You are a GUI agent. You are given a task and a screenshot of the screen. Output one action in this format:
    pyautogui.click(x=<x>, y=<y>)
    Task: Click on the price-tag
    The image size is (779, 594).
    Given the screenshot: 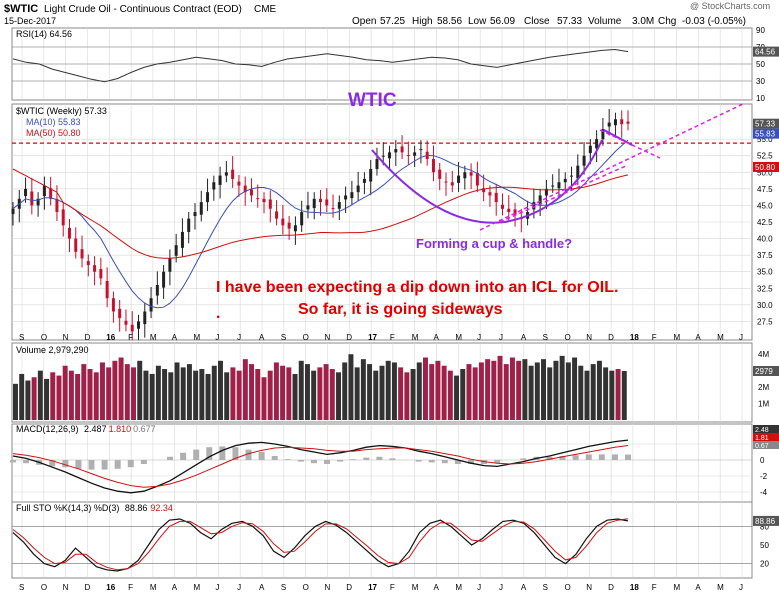 What is the action you would take?
    pyautogui.click(x=766, y=123)
    